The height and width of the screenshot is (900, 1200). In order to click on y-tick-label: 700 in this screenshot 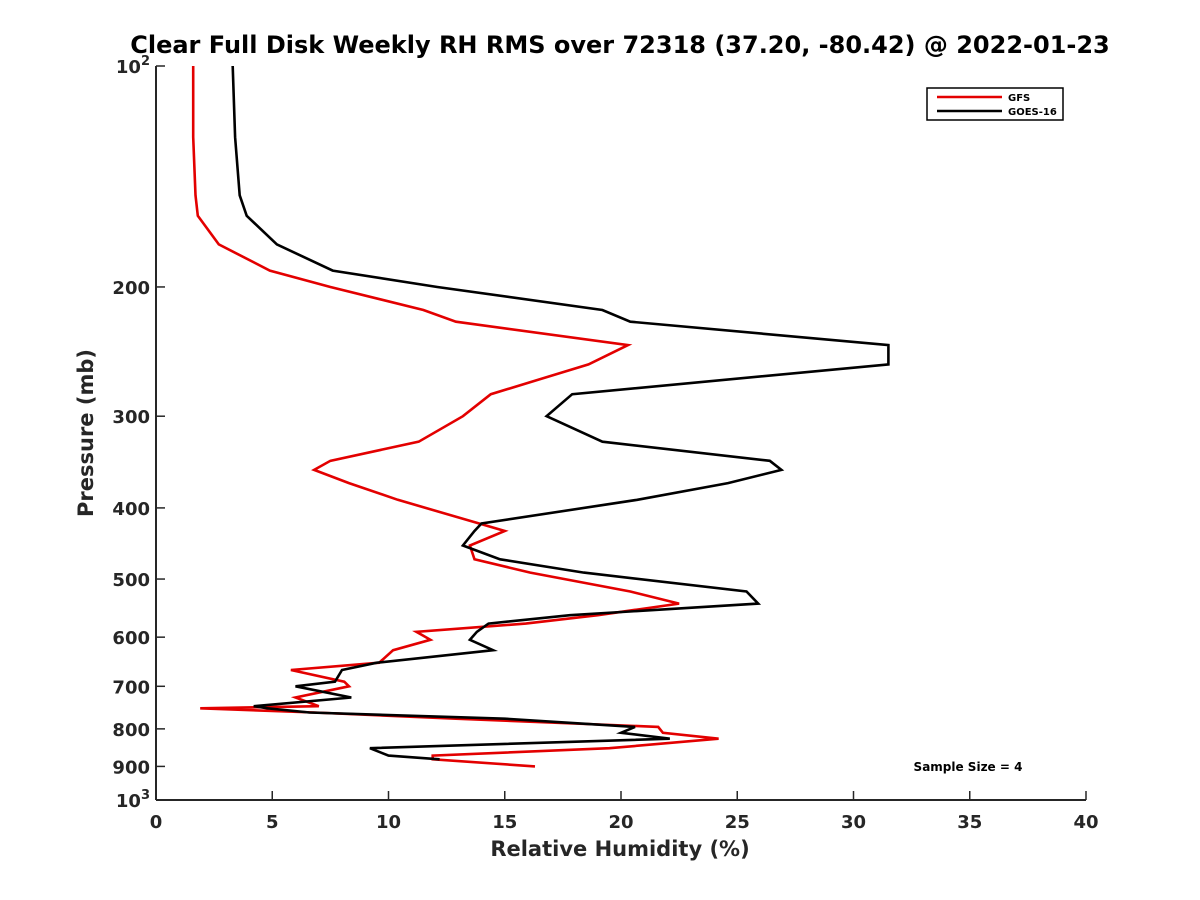, I will do `click(131, 687)`.